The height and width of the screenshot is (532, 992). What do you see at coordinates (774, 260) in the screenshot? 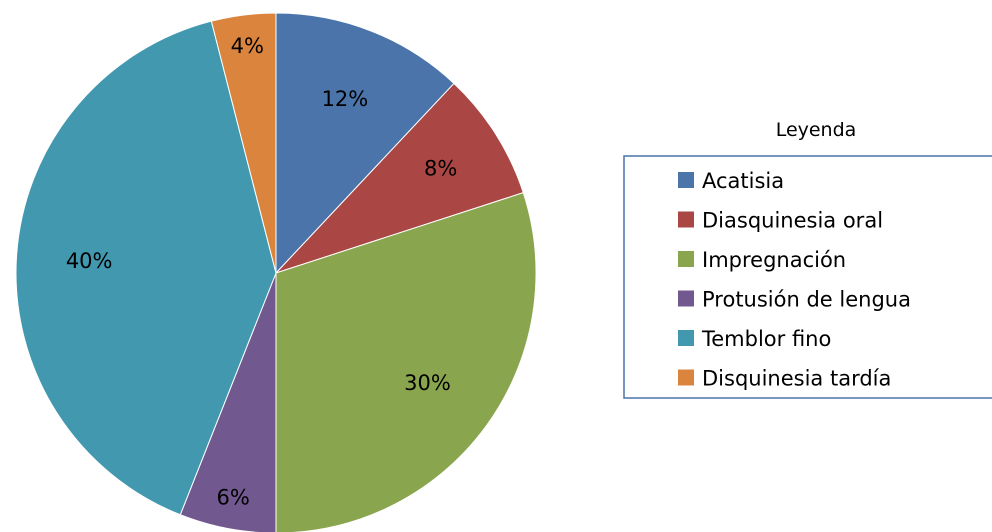
I see `legend-label: Impregnación` at bounding box center [774, 260].